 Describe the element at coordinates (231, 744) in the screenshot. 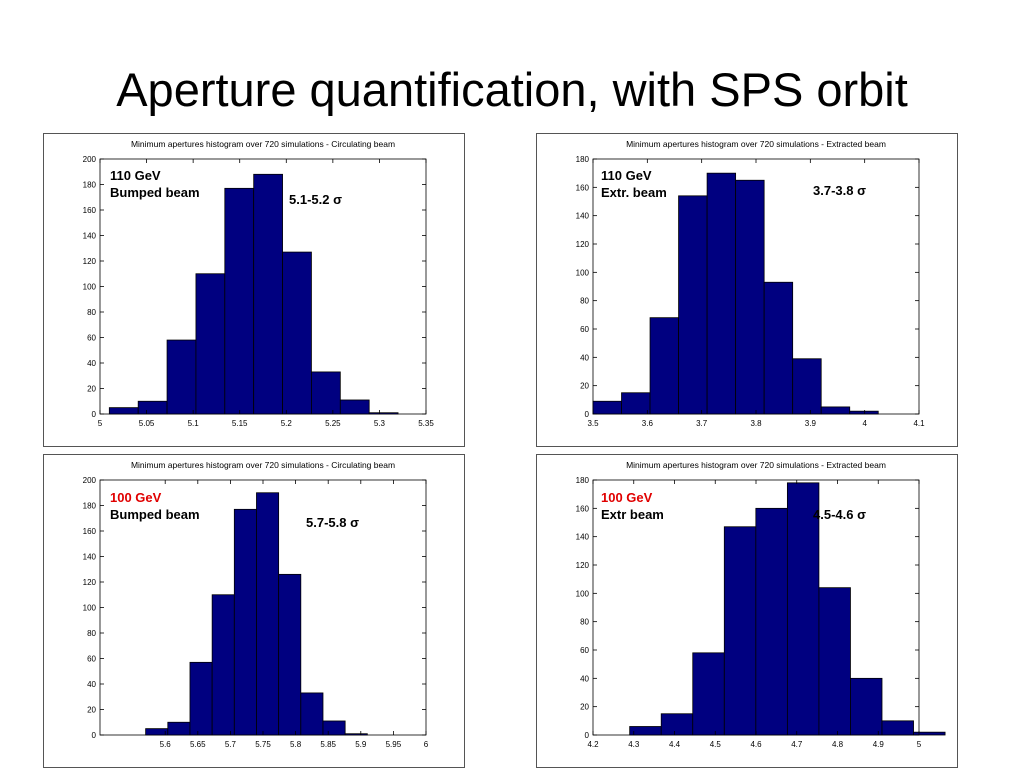

I see `x-tick-label: 5.7` at that location.